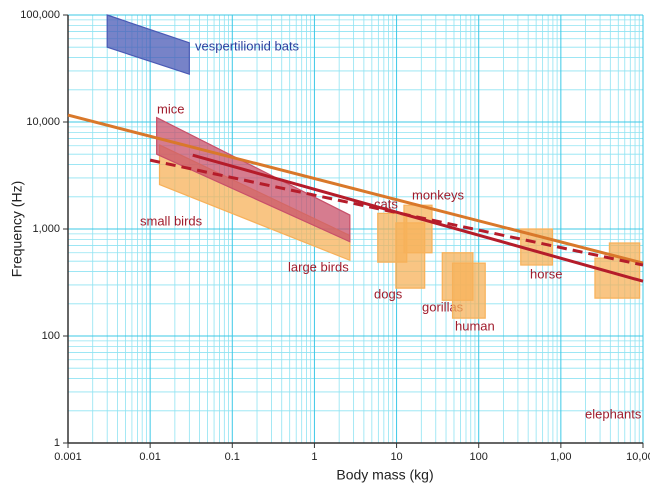 The image size is (650, 485). What do you see at coordinates (40, 15) in the screenshot?
I see `y-tick-label: 100,000` at bounding box center [40, 15].